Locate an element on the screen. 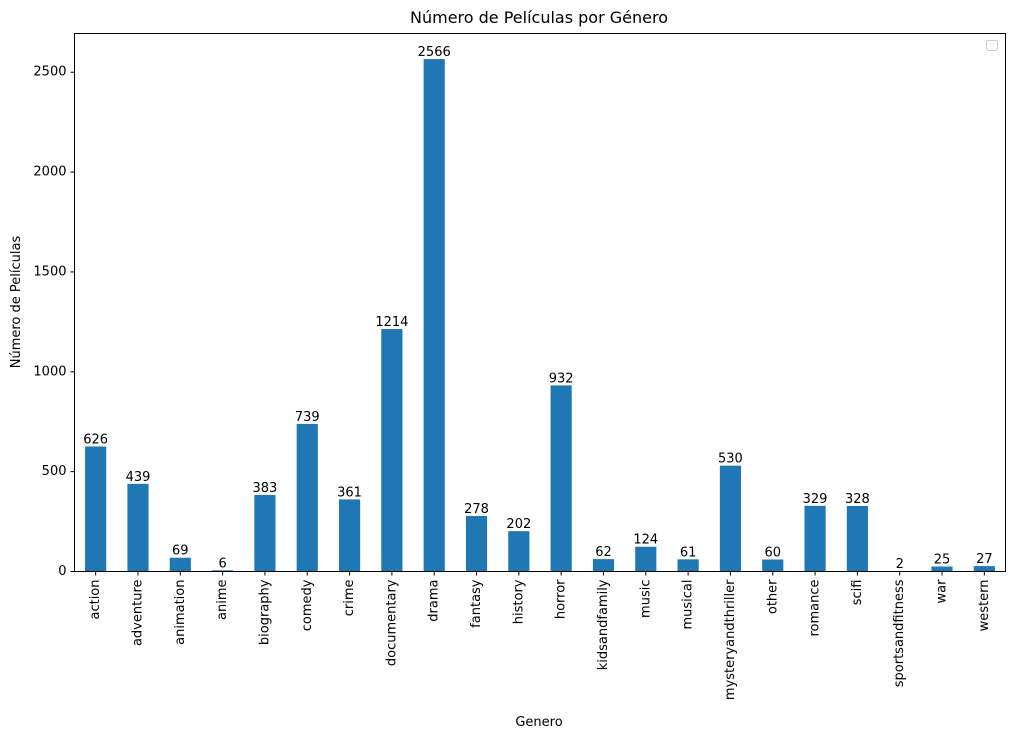 This screenshot has width=1014, height=740. bar-biography is located at coordinates (265, 533).